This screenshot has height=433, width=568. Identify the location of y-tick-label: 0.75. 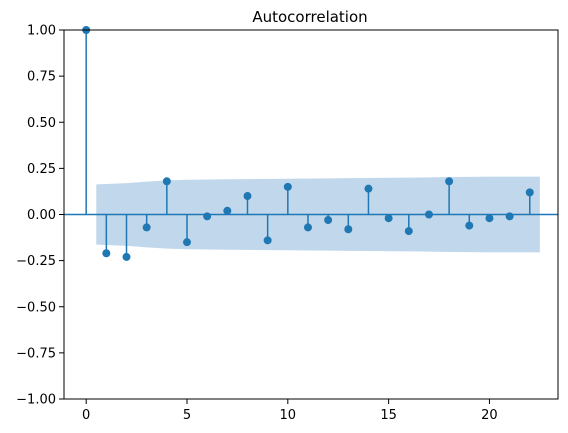
(41, 77).